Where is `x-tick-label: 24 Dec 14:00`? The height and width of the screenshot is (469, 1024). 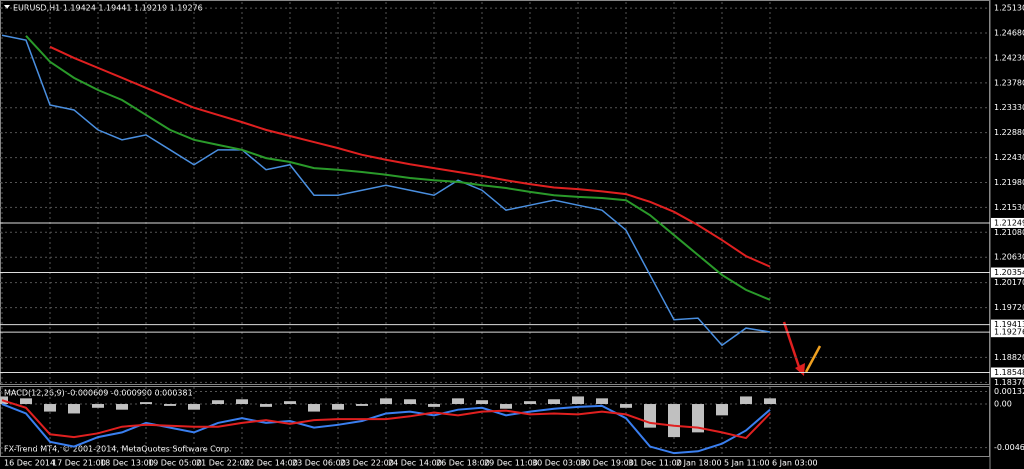
x-tick-label: 24 Dec 14:00 is located at coordinates (415, 463).